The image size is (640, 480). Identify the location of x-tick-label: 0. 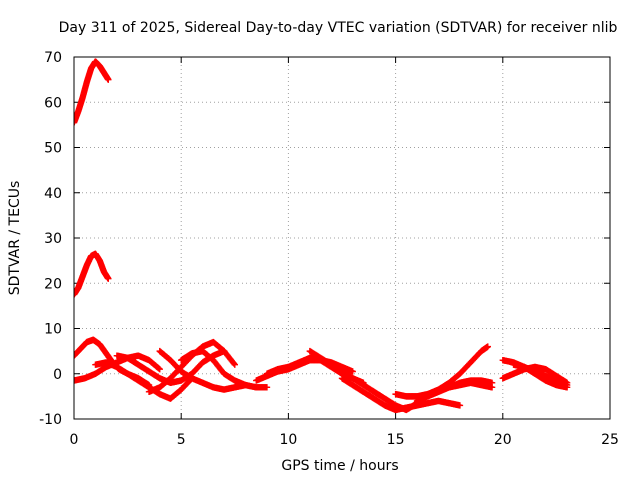
(74, 440).